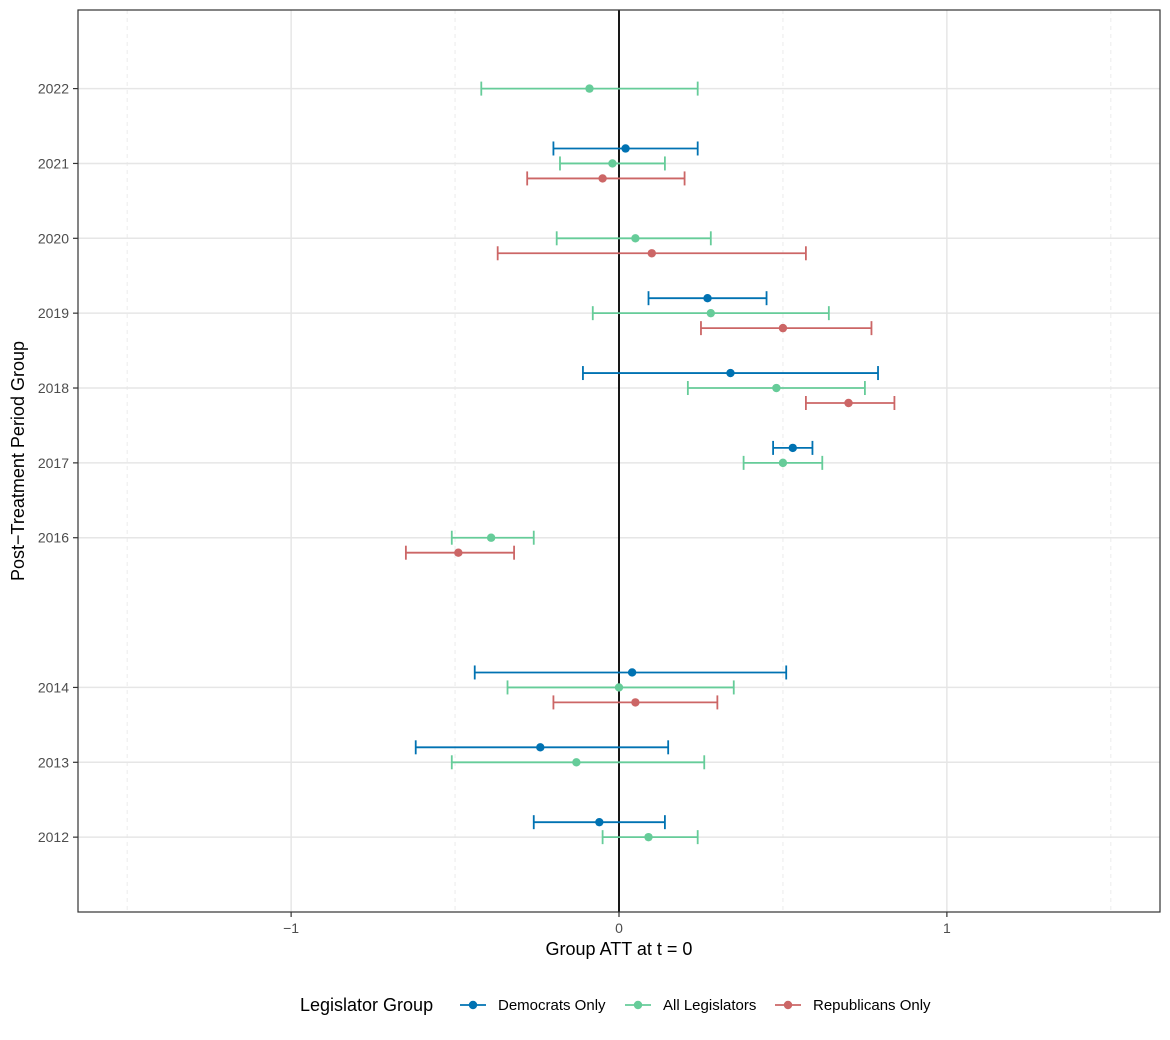  I want to click on y-tick-label: 2021, so click(53, 163).